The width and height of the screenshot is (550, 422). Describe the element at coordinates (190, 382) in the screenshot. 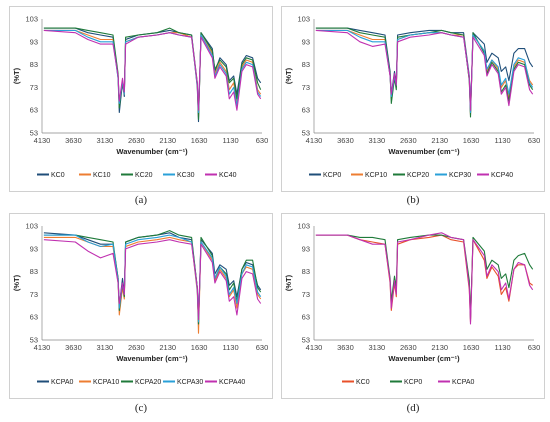

I see `legend-entry: KCPA30` at that location.